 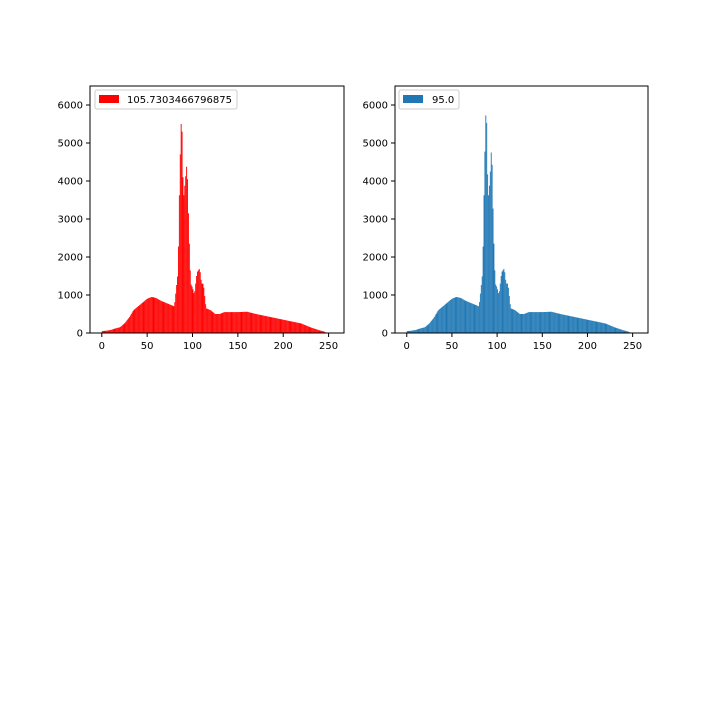 What do you see at coordinates (375, 296) in the screenshot?
I see `right-y-tick-label: 1000` at bounding box center [375, 296].